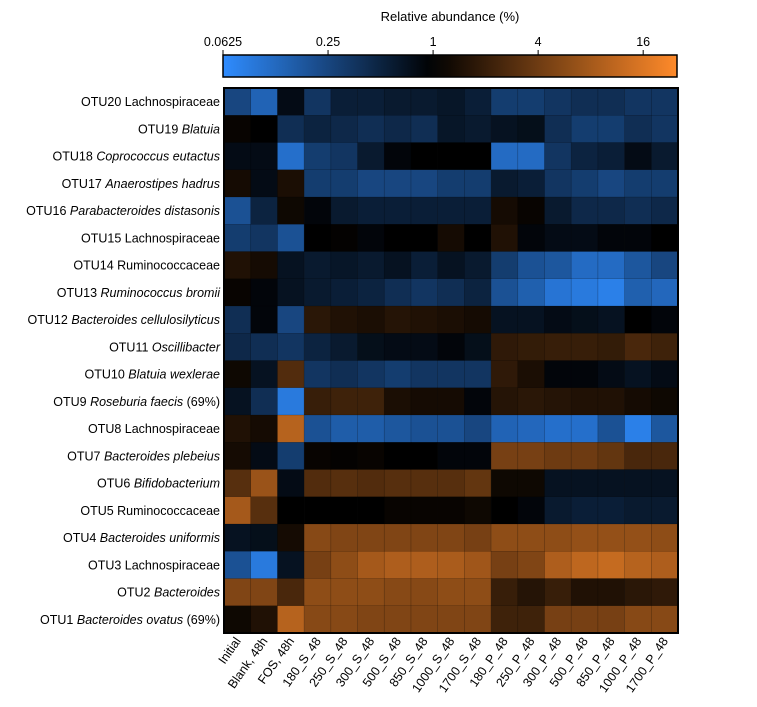  Describe the element at coordinates (427, 45) in the screenshot. I see `colorbar-ticks: 0.0625 0.25 1 4 16` at that location.